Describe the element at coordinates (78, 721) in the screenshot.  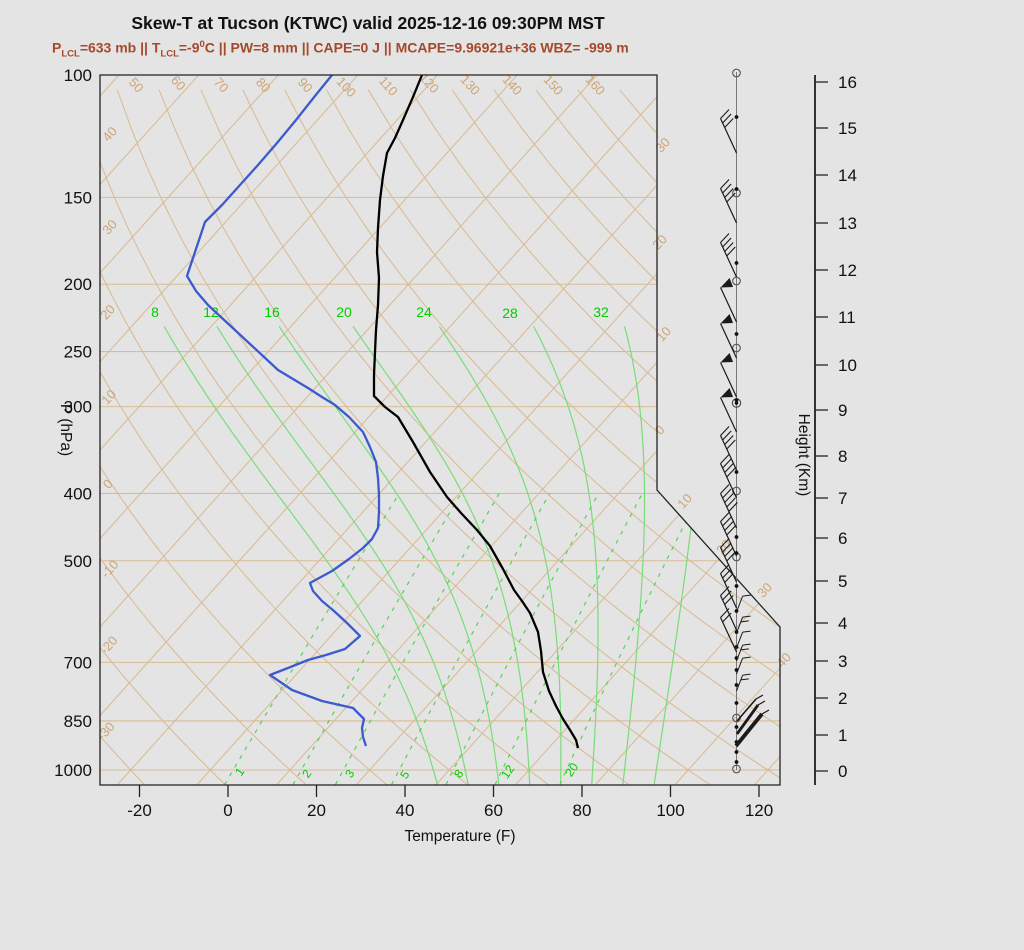
I see `svg-text: 850` at that location.